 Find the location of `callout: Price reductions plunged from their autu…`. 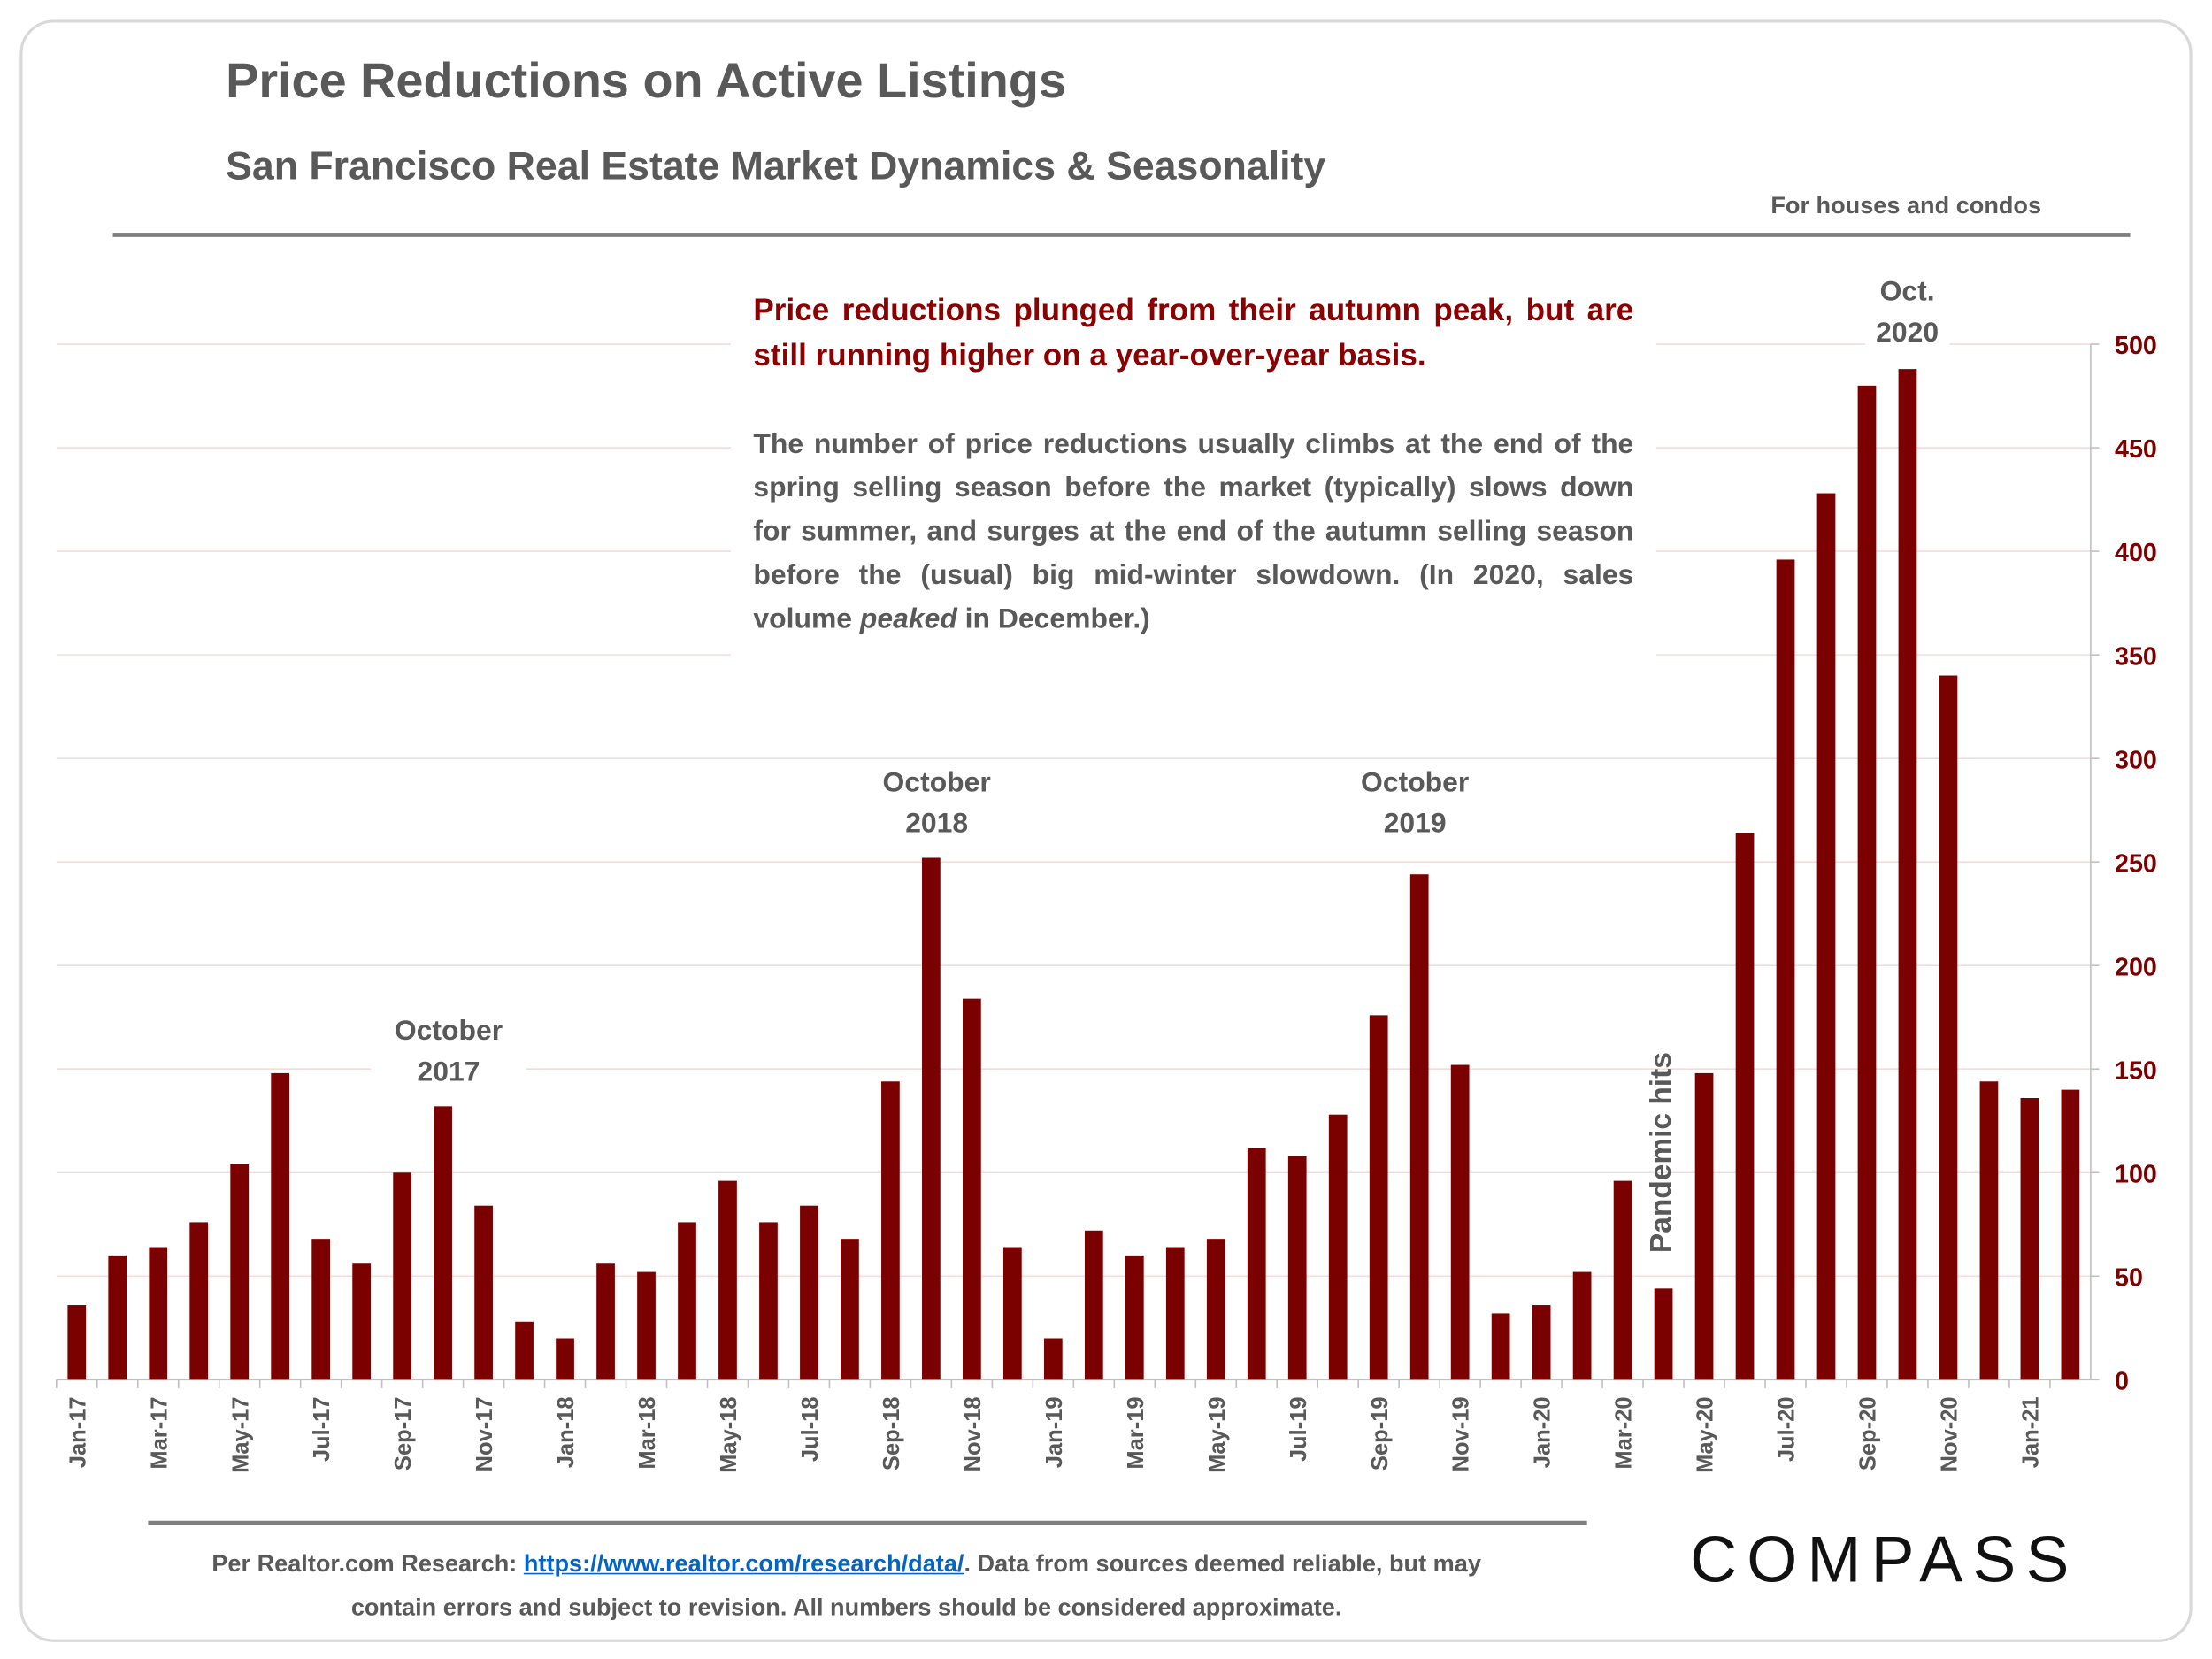

callout: Price reductions plunged from their autu… is located at coordinates (1193, 469).